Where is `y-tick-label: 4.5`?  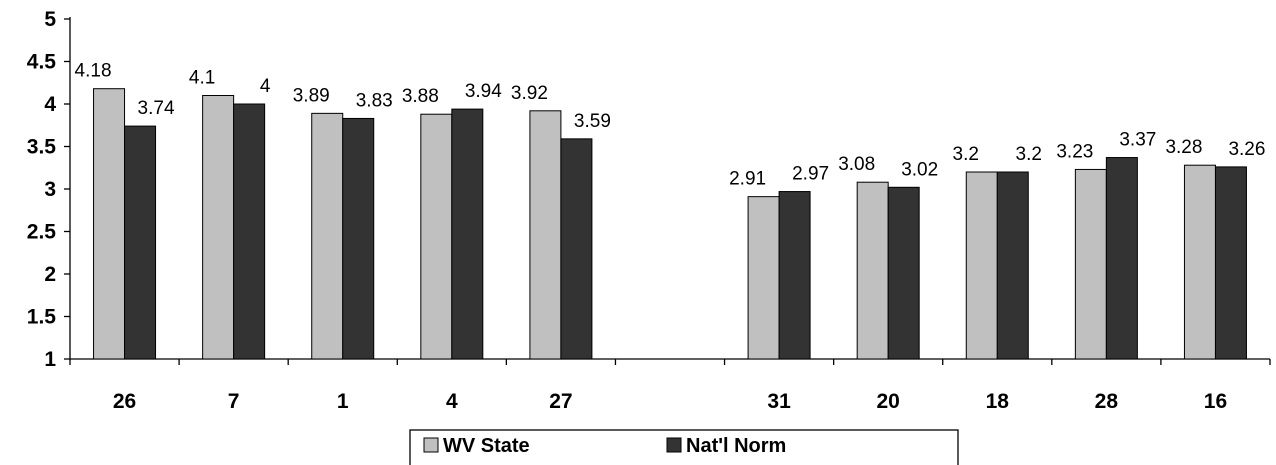
y-tick-label: 4.5 is located at coordinates (42, 62).